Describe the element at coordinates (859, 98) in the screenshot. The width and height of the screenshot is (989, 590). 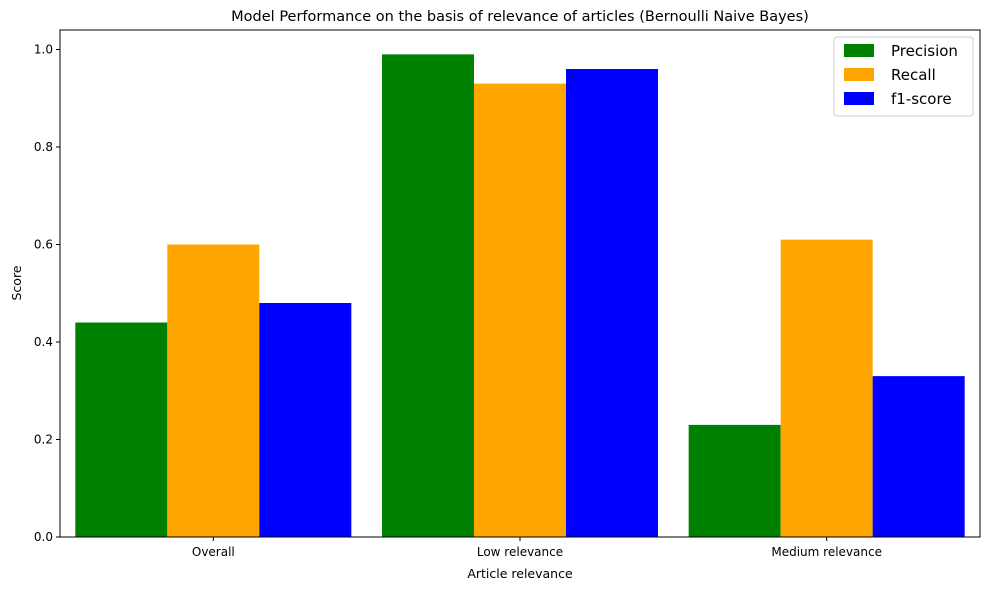
I see `legend-swatch-f1-score` at that location.